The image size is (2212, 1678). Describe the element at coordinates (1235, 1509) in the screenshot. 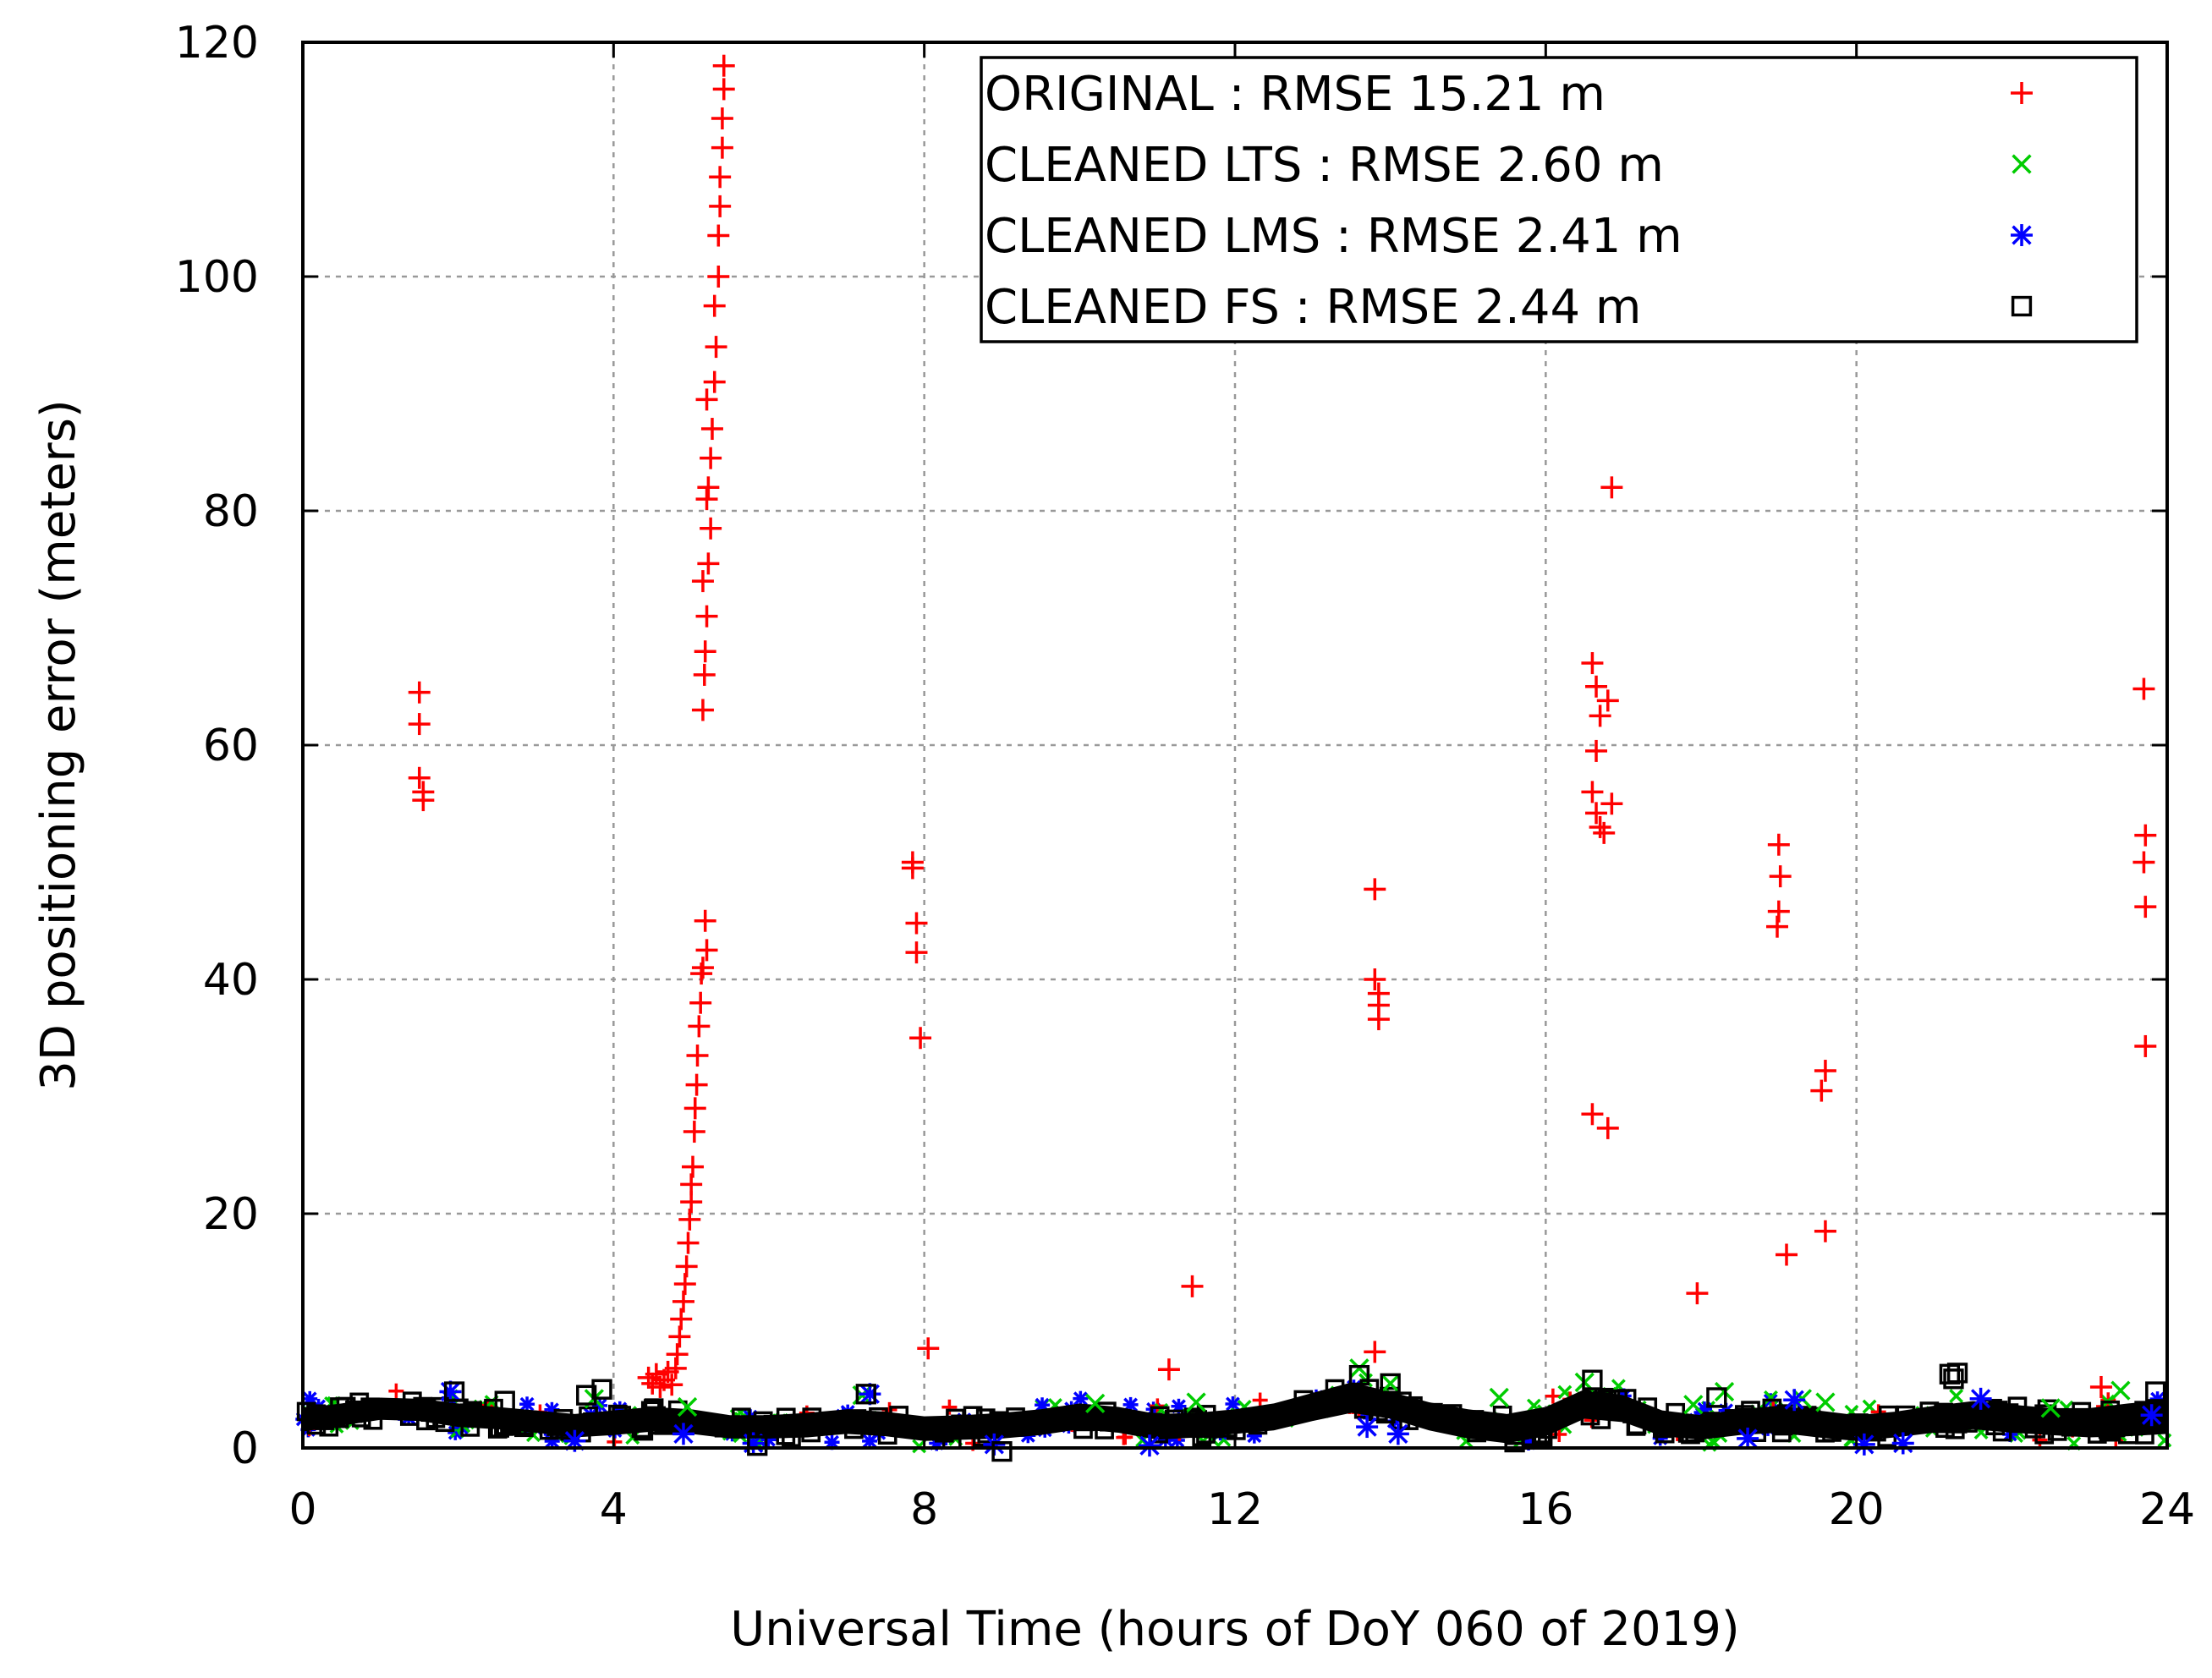

I see `x-tick-label: 12` at that location.